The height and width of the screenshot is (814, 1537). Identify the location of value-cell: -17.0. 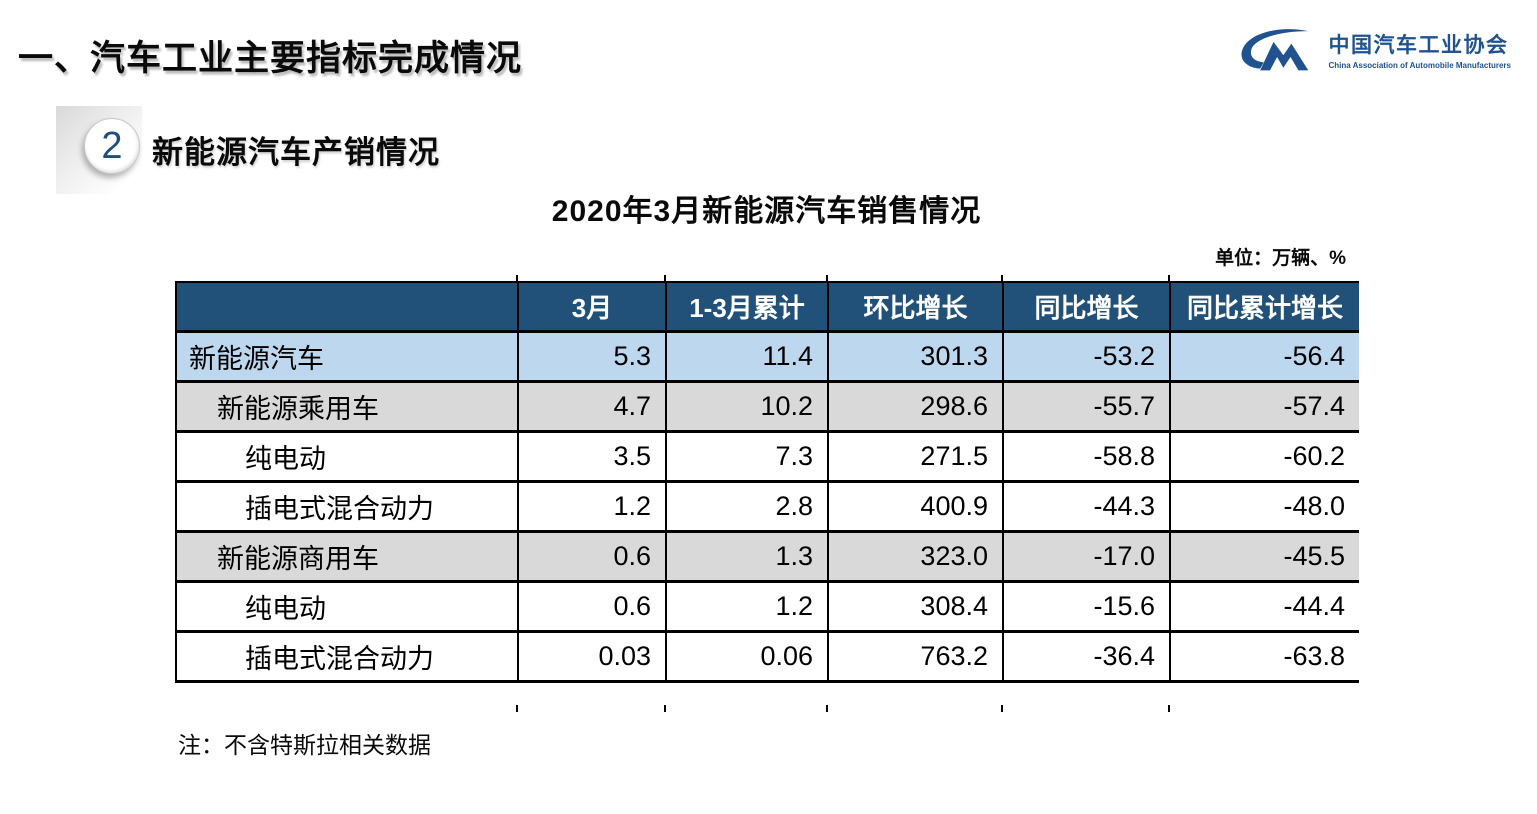
(1086, 557).